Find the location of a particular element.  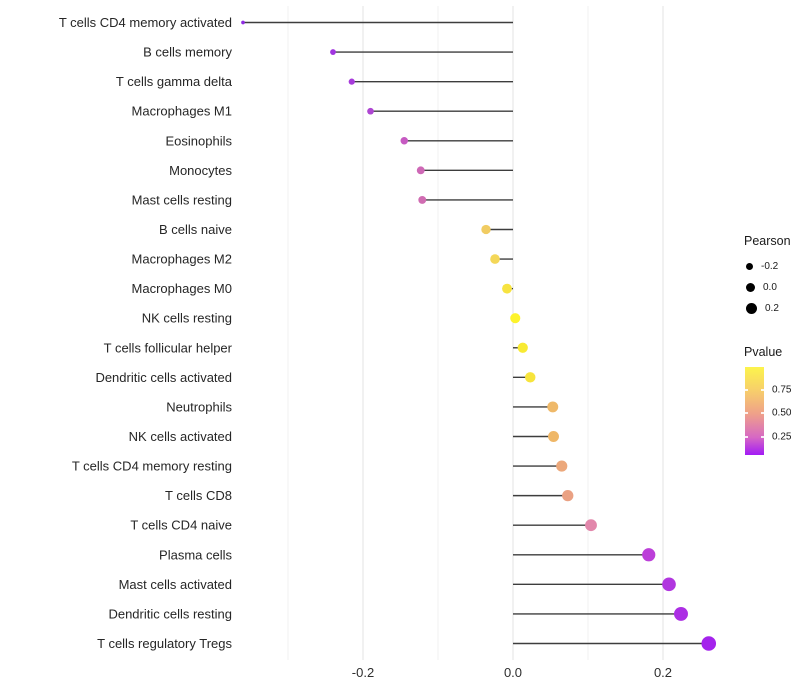

category-label: T cells gamma delta is located at coordinates (174, 81).